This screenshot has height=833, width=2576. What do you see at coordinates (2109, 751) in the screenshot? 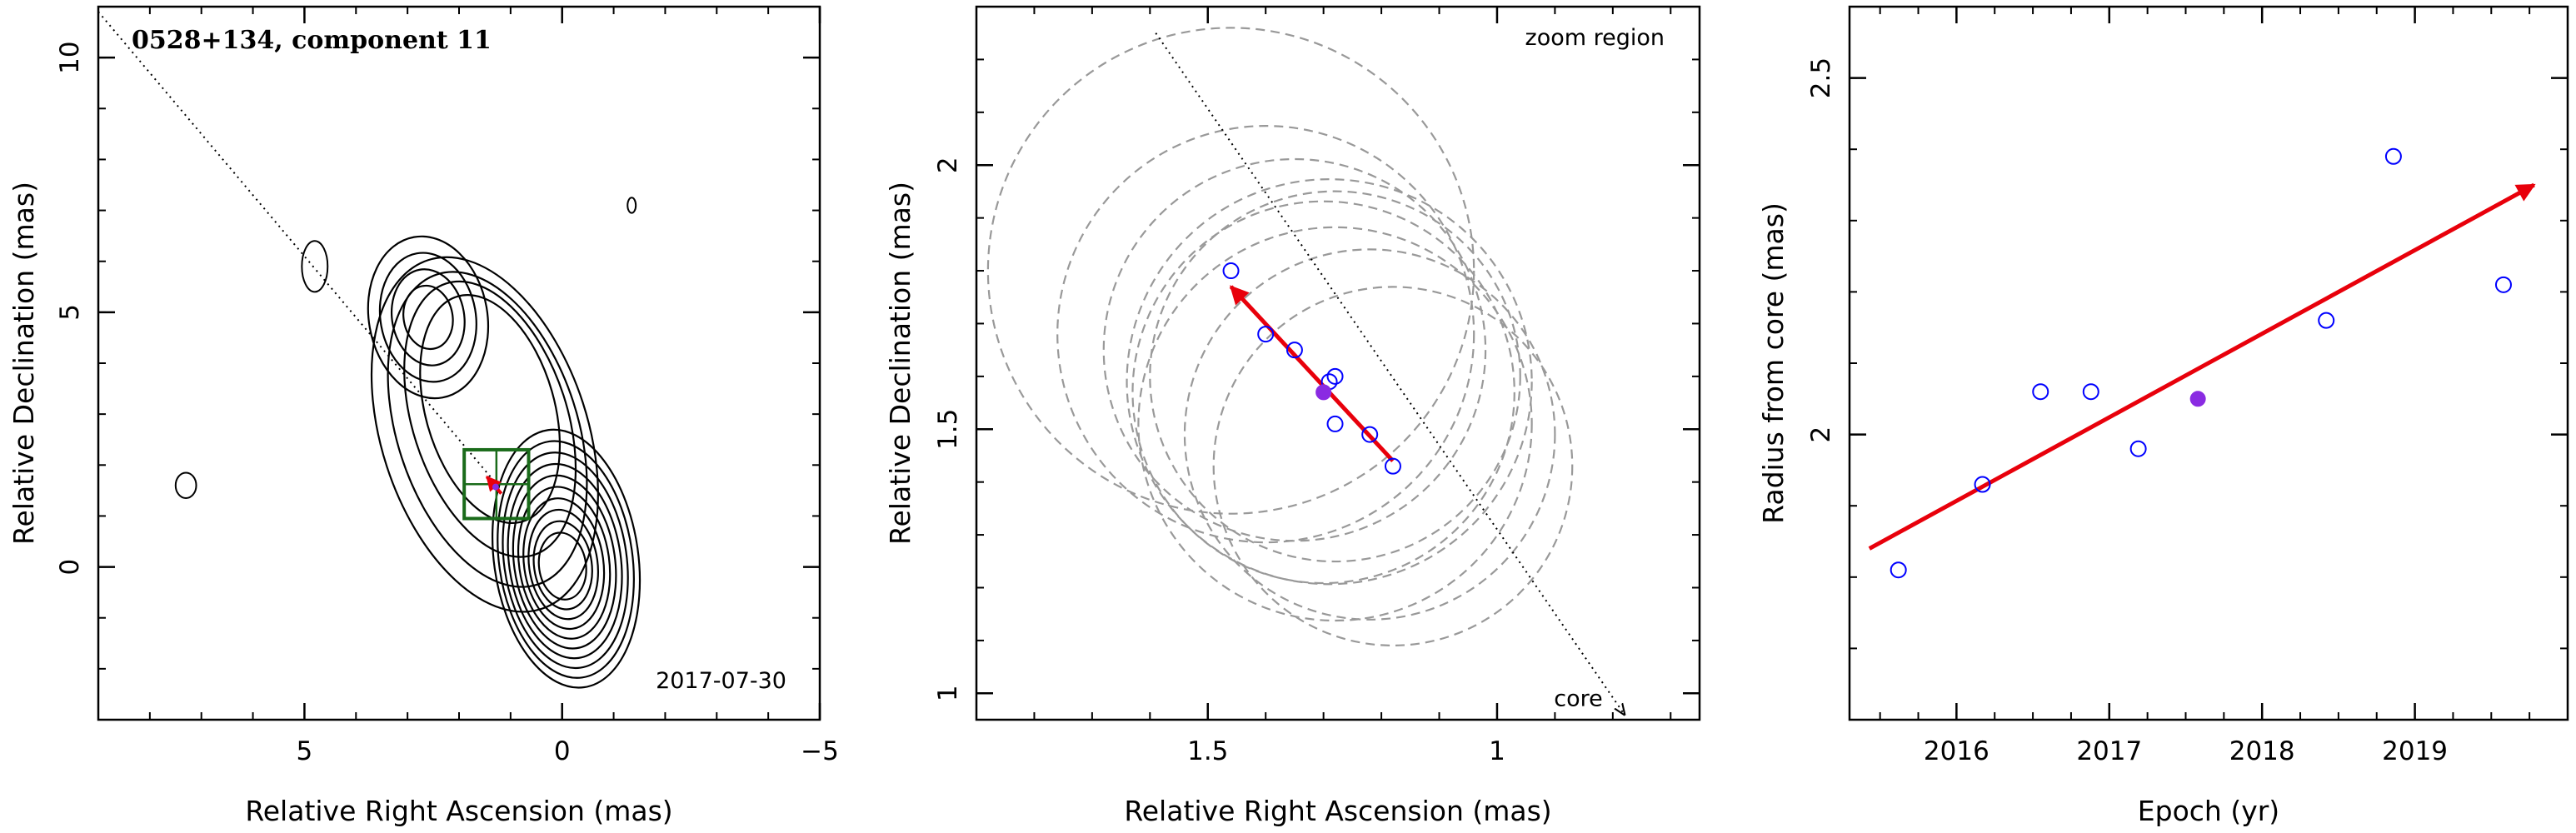
I see `x-tick-label: 2017` at bounding box center [2109, 751].